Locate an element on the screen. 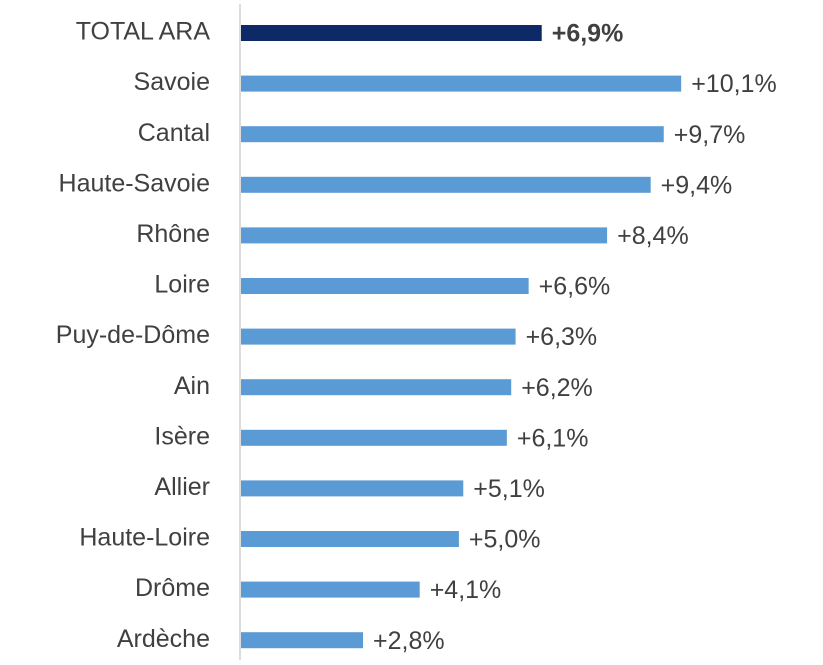 The image size is (823, 665). category-label: Loire is located at coordinates (182, 285).